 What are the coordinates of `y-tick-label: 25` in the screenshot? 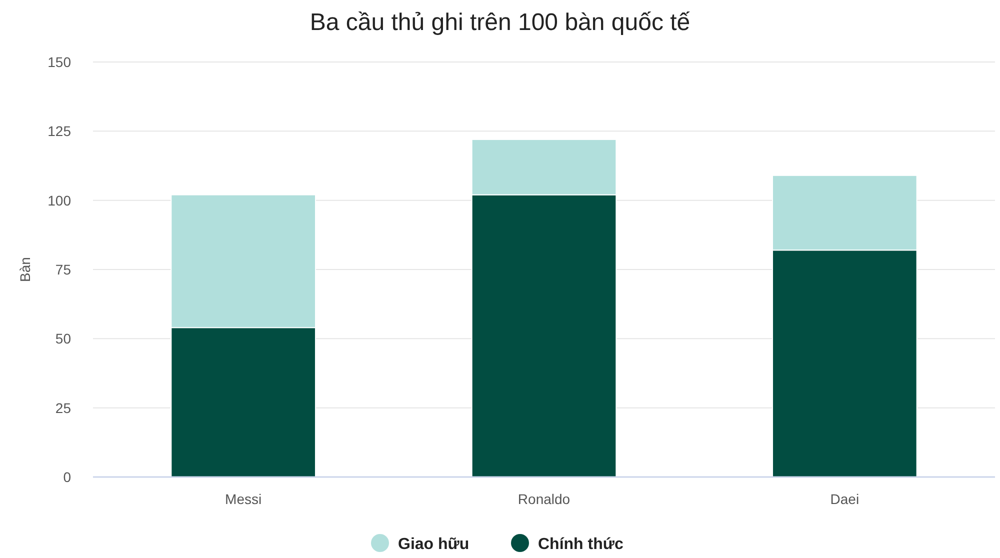 It's located at (63, 408).